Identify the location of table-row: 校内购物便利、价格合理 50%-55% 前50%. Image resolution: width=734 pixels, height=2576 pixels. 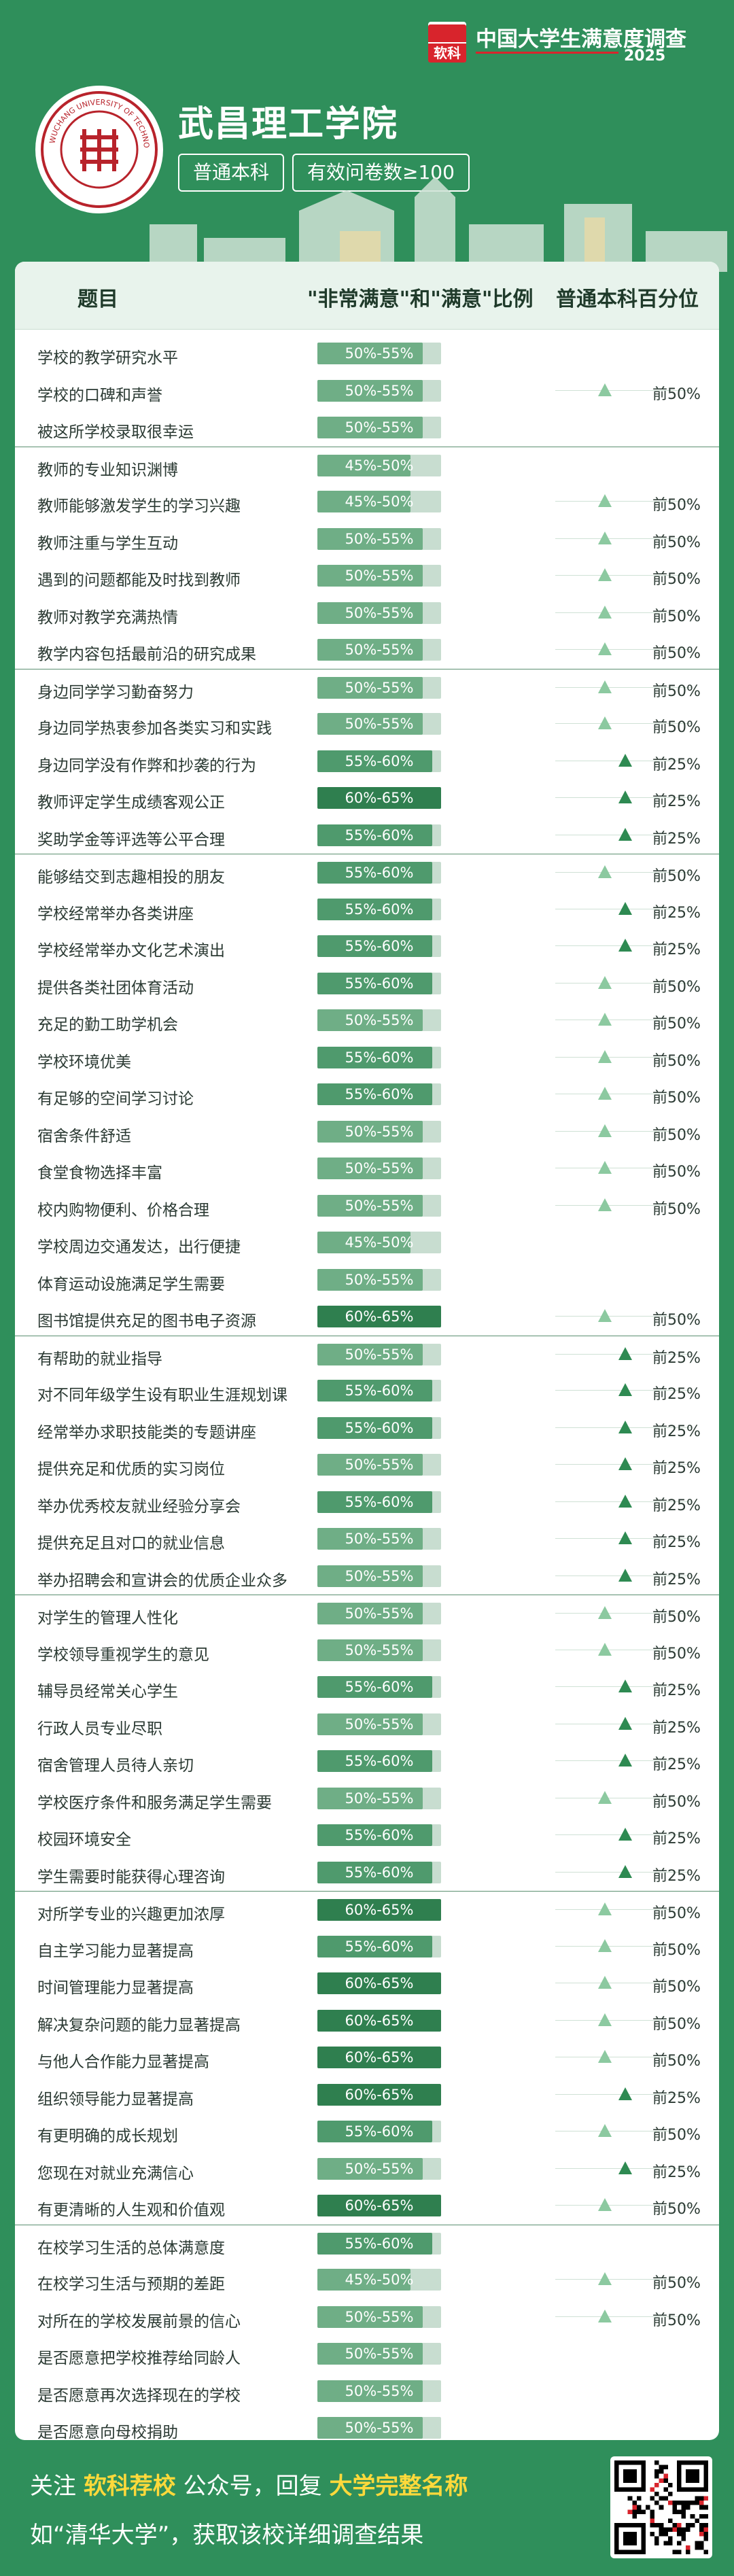
(367, 1206).